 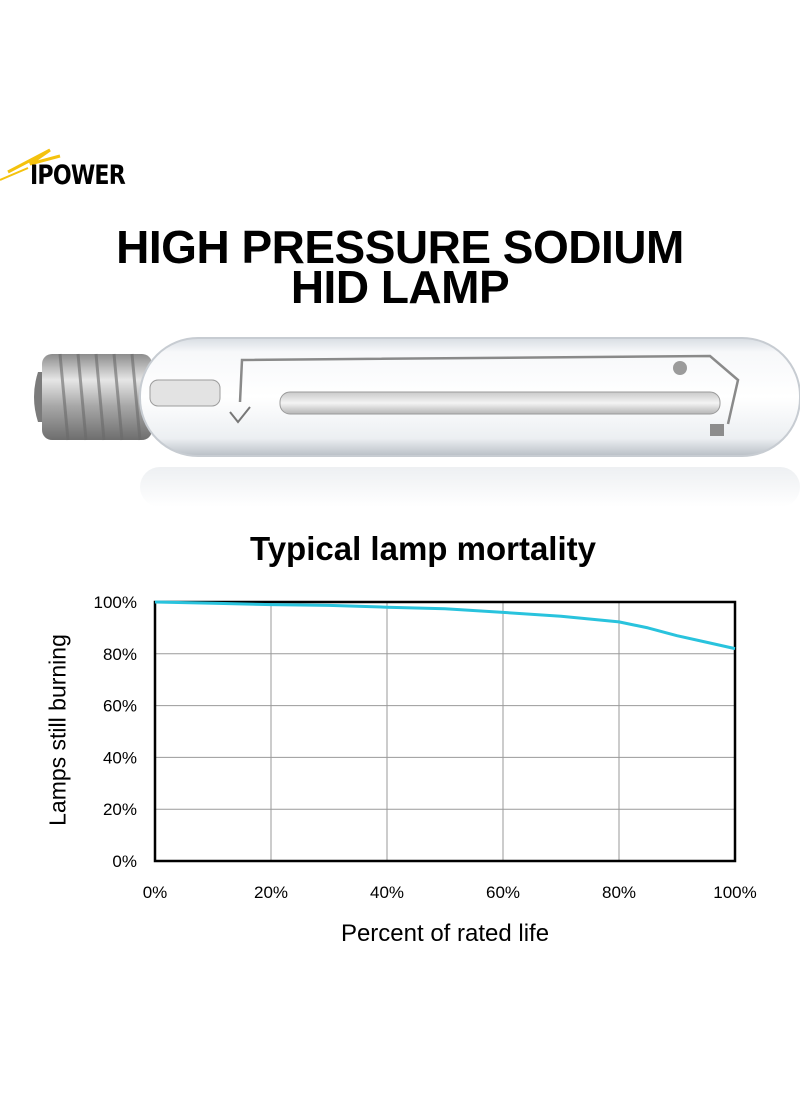 I want to click on x-tick-label: 60%, so click(x=503, y=892).